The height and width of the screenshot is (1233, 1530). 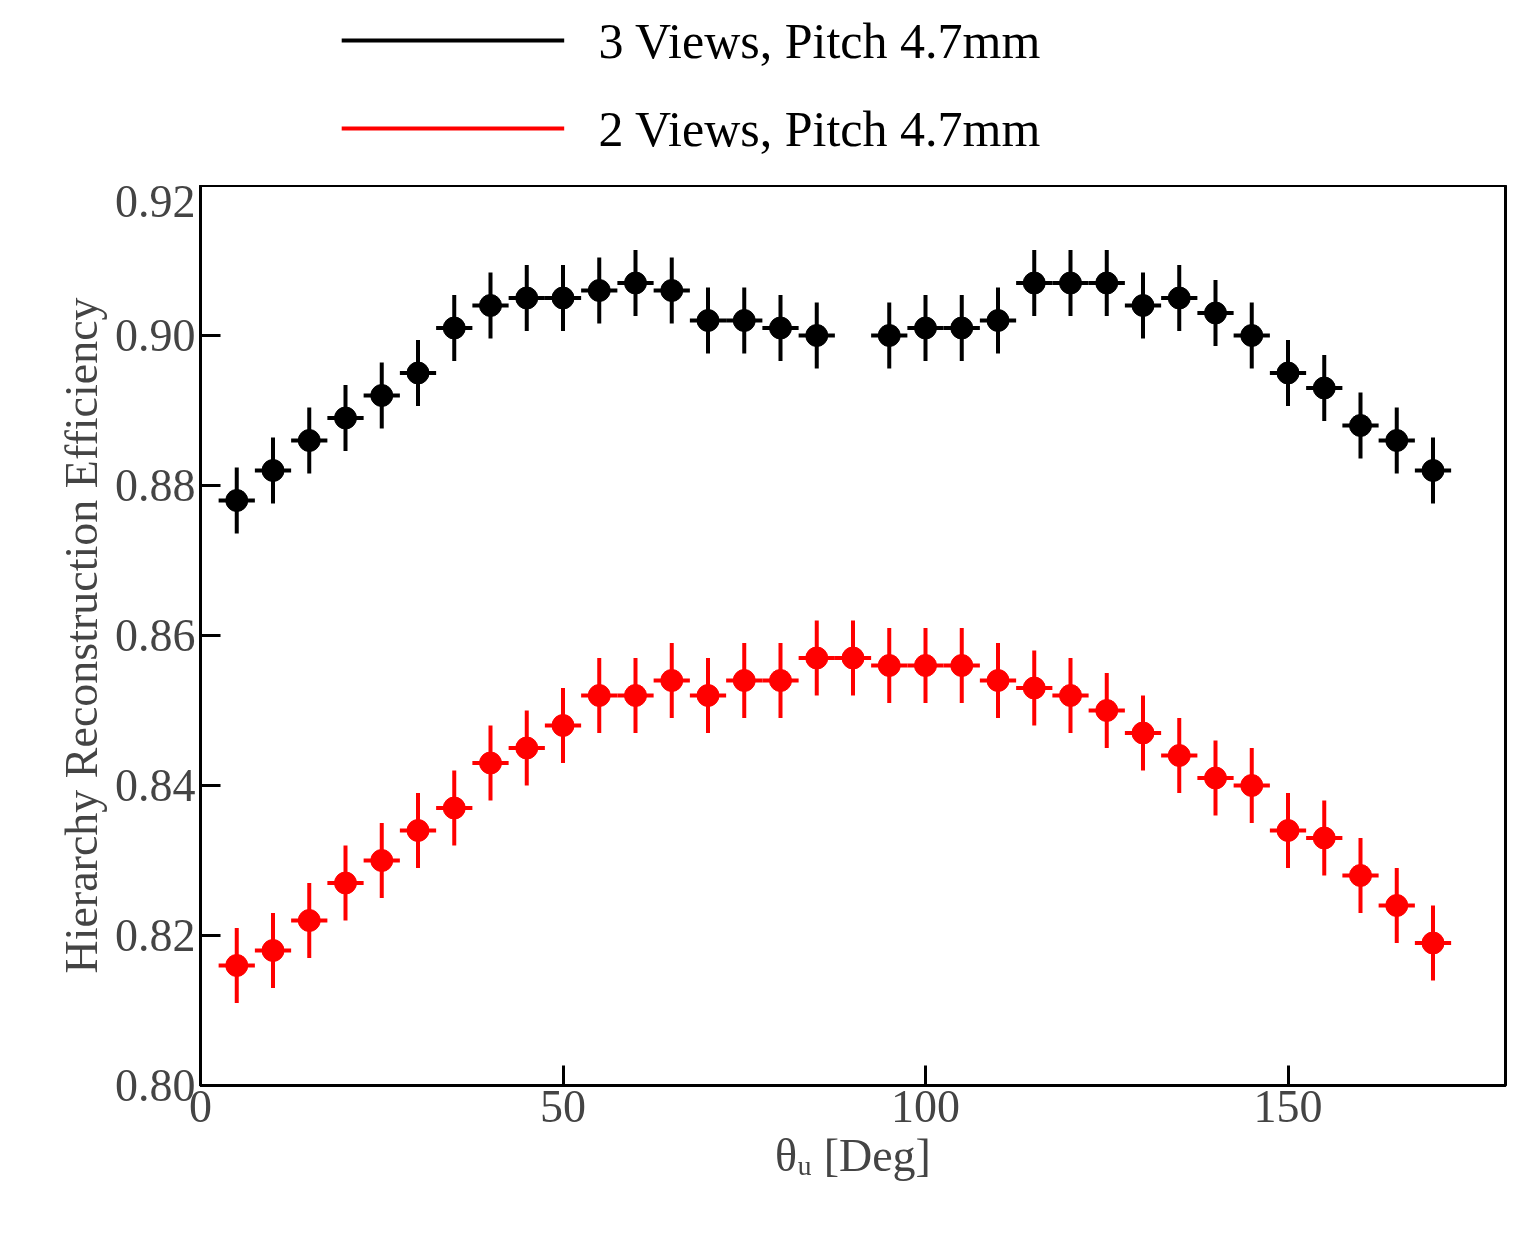 I want to click on y-tick-label: 0.90, so click(x=155, y=335).